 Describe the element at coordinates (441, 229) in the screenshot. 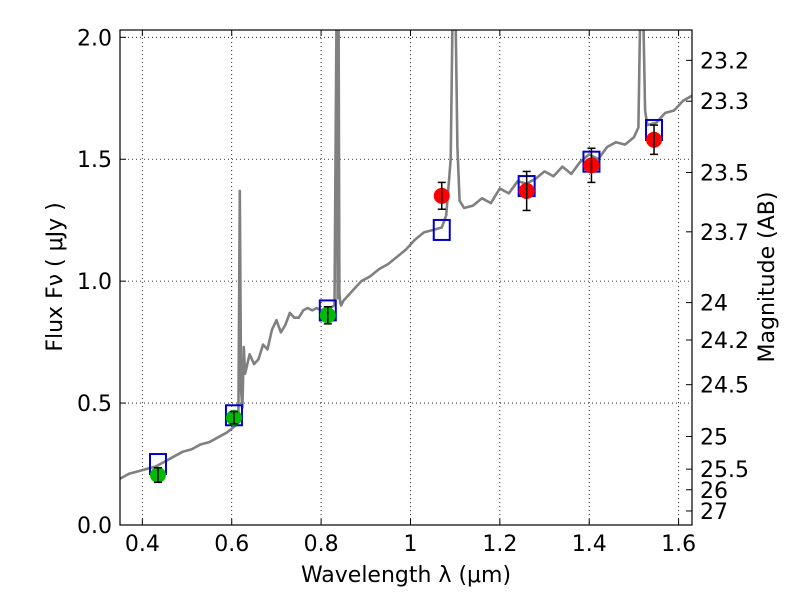

I see `model-square-marker` at that location.